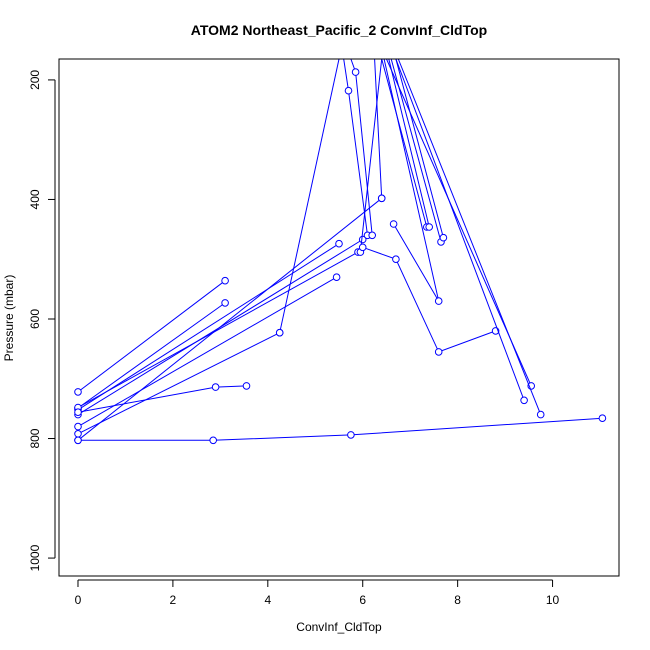 The height and width of the screenshot is (650, 650). I want to click on y-tick-label: 800, so click(35, 438).